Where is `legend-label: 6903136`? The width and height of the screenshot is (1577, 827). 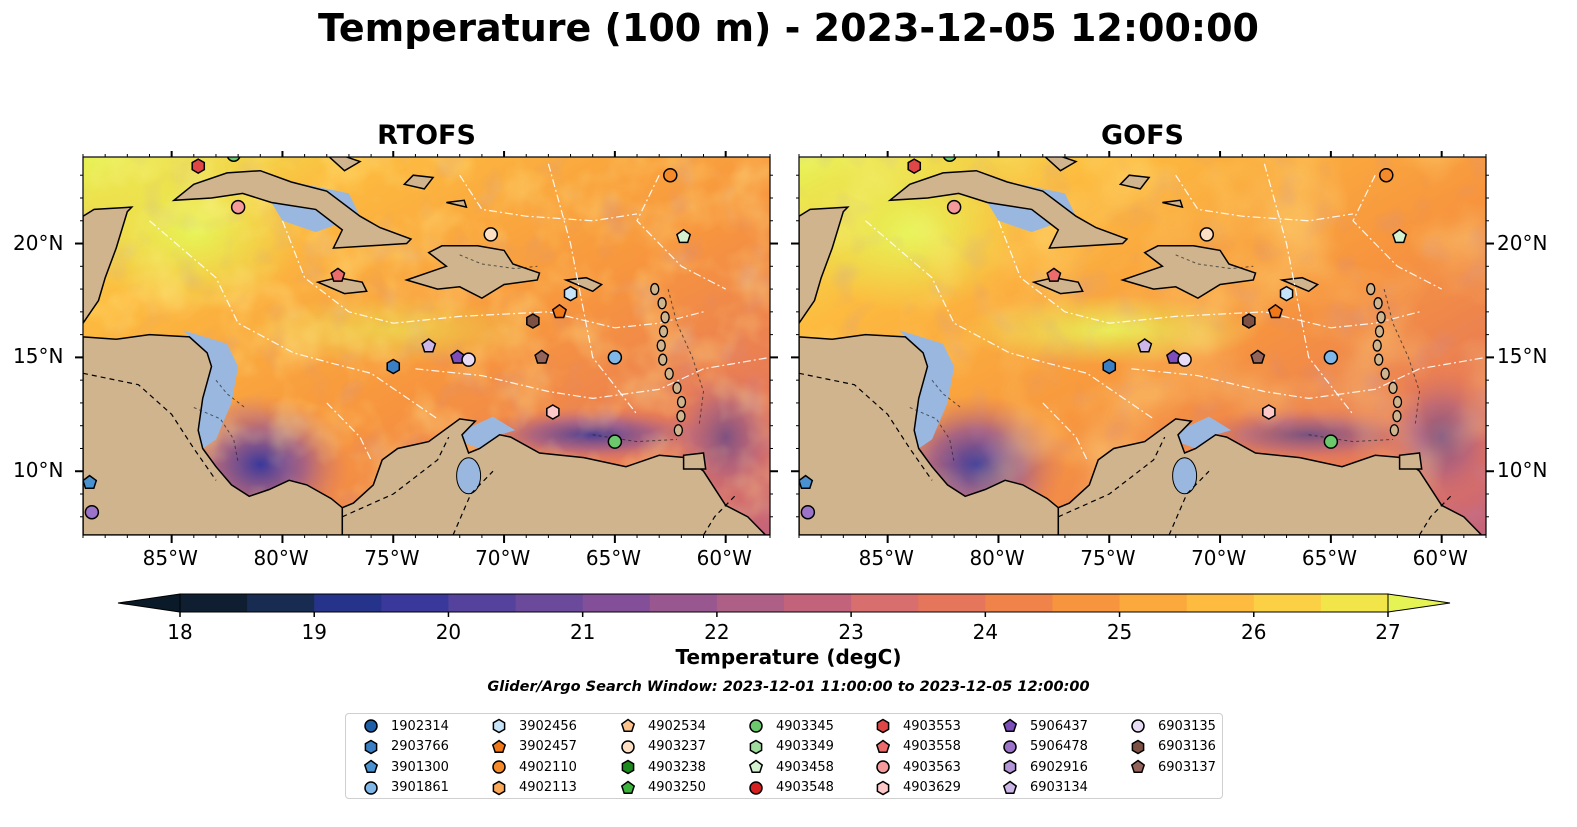
legend-label: 6903136 is located at coordinates (1187, 746).